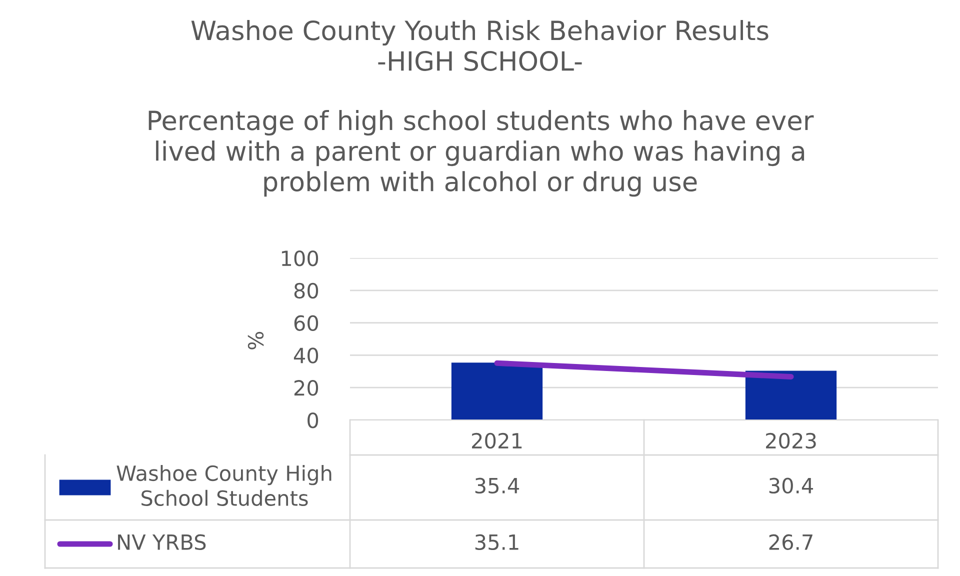 This screenshot has width=960, height=576. Describe the element at coordinates (306, 323) in the screenshot. I see `y-tick-label: 60` at that location.